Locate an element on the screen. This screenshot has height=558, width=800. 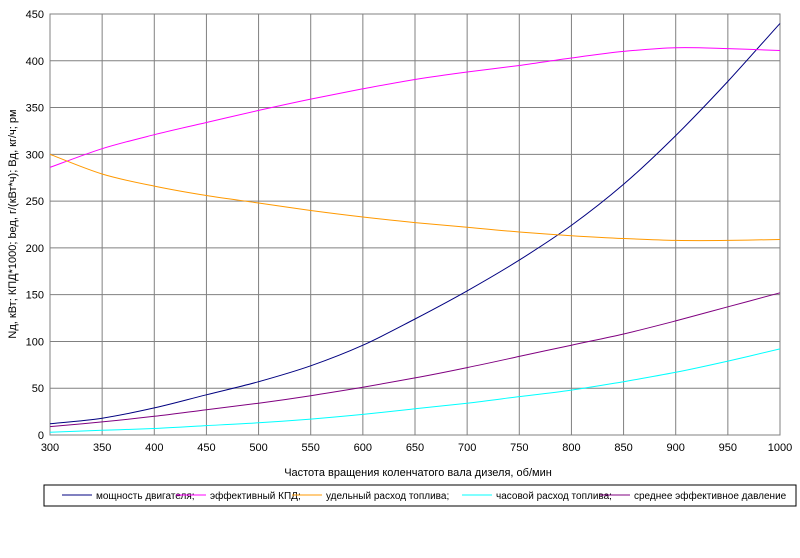
y-tick-label-1: 50 is located at coordinates (38, 389).